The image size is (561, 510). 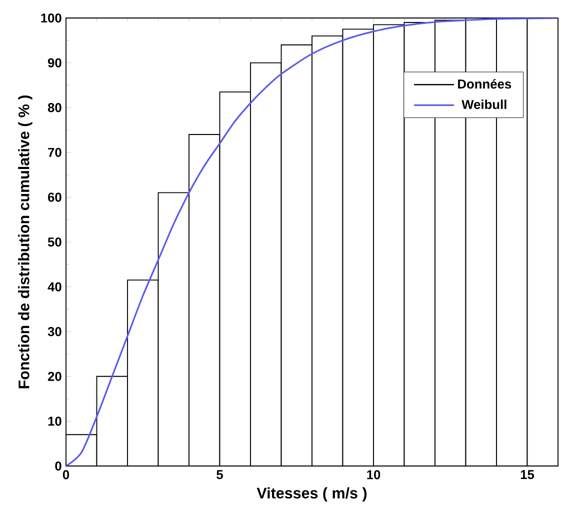 What do you see at coordinates (55, 107) in the screenshot?
I see `y-tick-label: 80` at bounding box center [55, 107].